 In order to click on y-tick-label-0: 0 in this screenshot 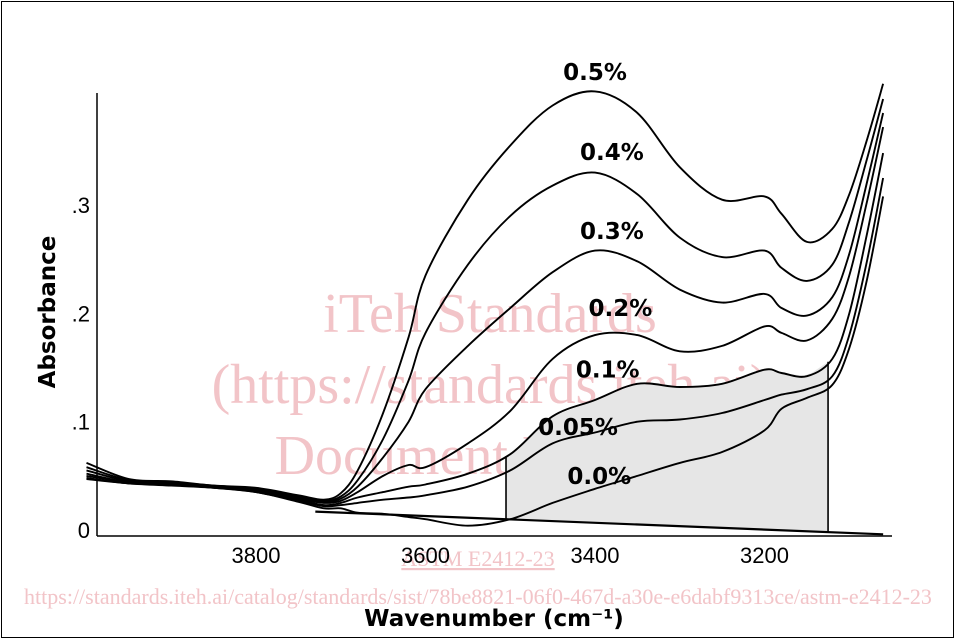, I will do `click(84, 530)`.